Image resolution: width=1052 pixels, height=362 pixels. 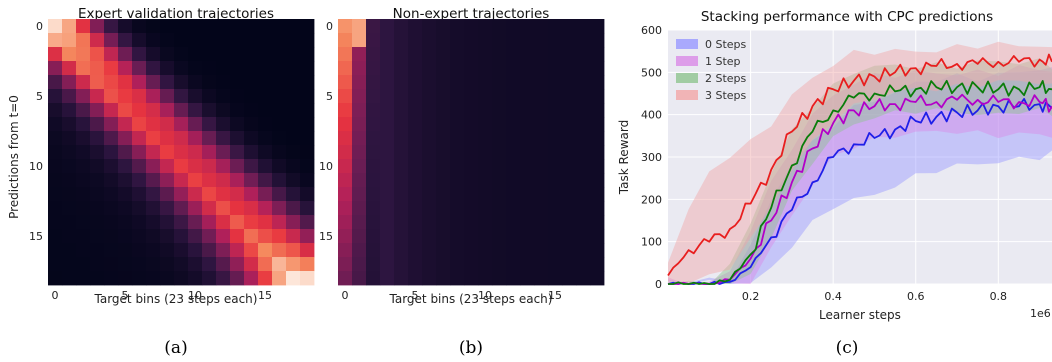 I want to click on line-chart-xlabel: Learner steps, so click(x=860, y=315).